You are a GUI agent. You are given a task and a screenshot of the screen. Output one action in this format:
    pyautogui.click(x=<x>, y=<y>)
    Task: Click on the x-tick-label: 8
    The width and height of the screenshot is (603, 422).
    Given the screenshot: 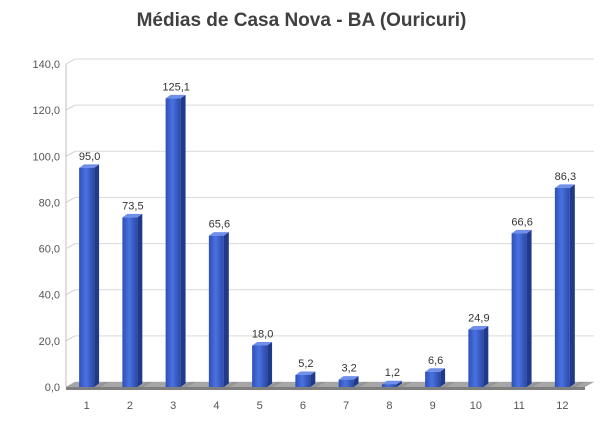 What is the action you would take?
    pyautogui.click(x=389, y=406)
    